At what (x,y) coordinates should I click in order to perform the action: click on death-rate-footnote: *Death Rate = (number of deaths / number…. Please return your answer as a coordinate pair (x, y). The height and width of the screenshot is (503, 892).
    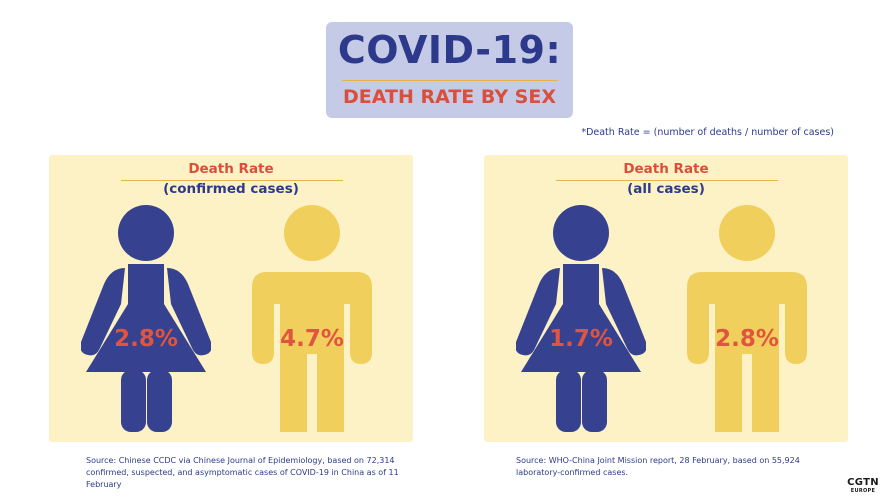
    Looking at the image, I should click on (707, 132).